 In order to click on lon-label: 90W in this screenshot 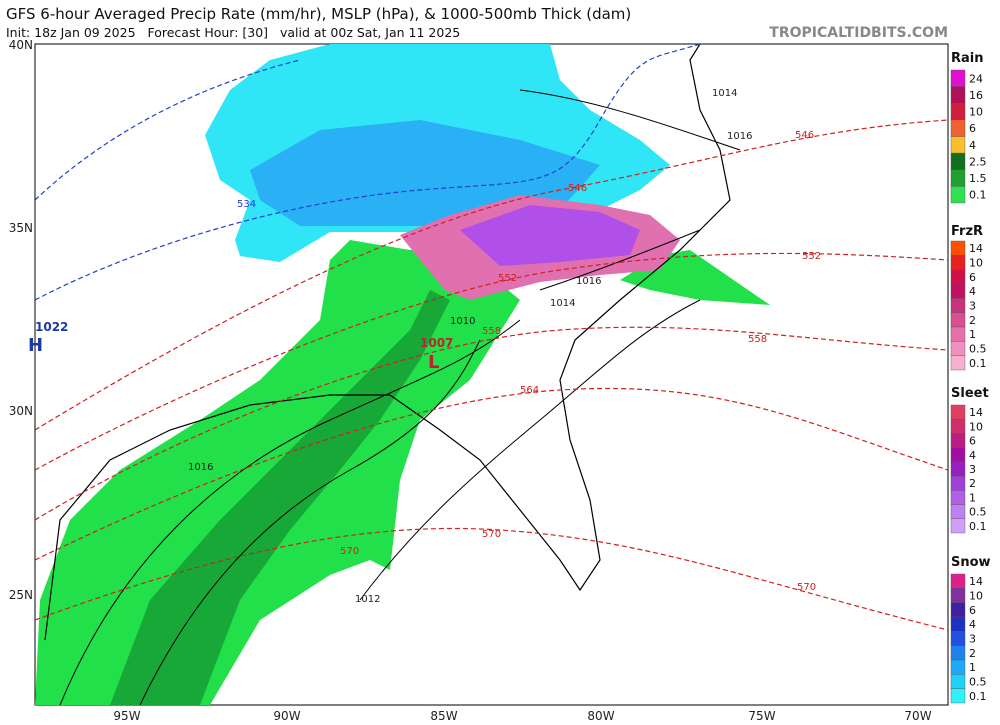, I will do `click(286, 716)`.